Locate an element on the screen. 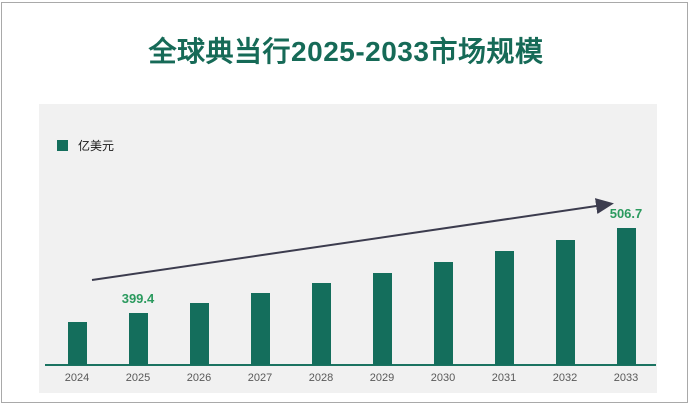 The height and width of the screenshot is (410, 692). bar-2032 is located at coordinates (565, 302).